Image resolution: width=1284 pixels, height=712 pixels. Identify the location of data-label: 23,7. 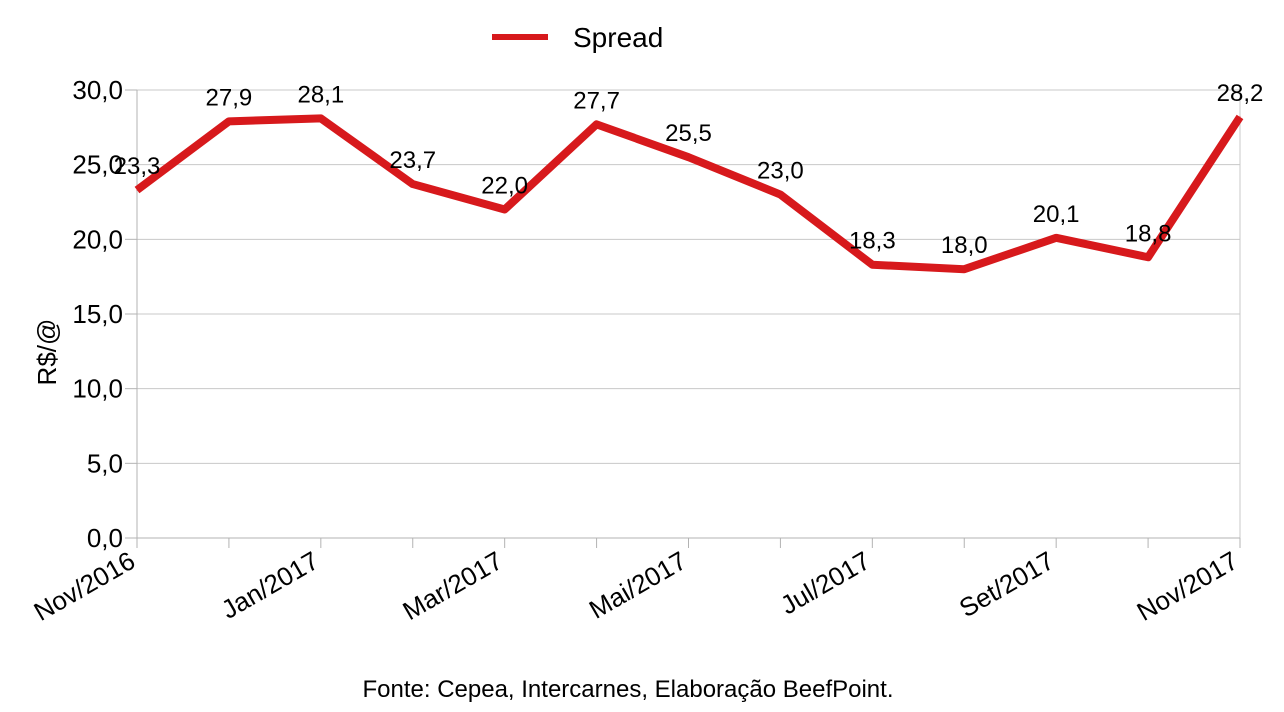
(412, 160).